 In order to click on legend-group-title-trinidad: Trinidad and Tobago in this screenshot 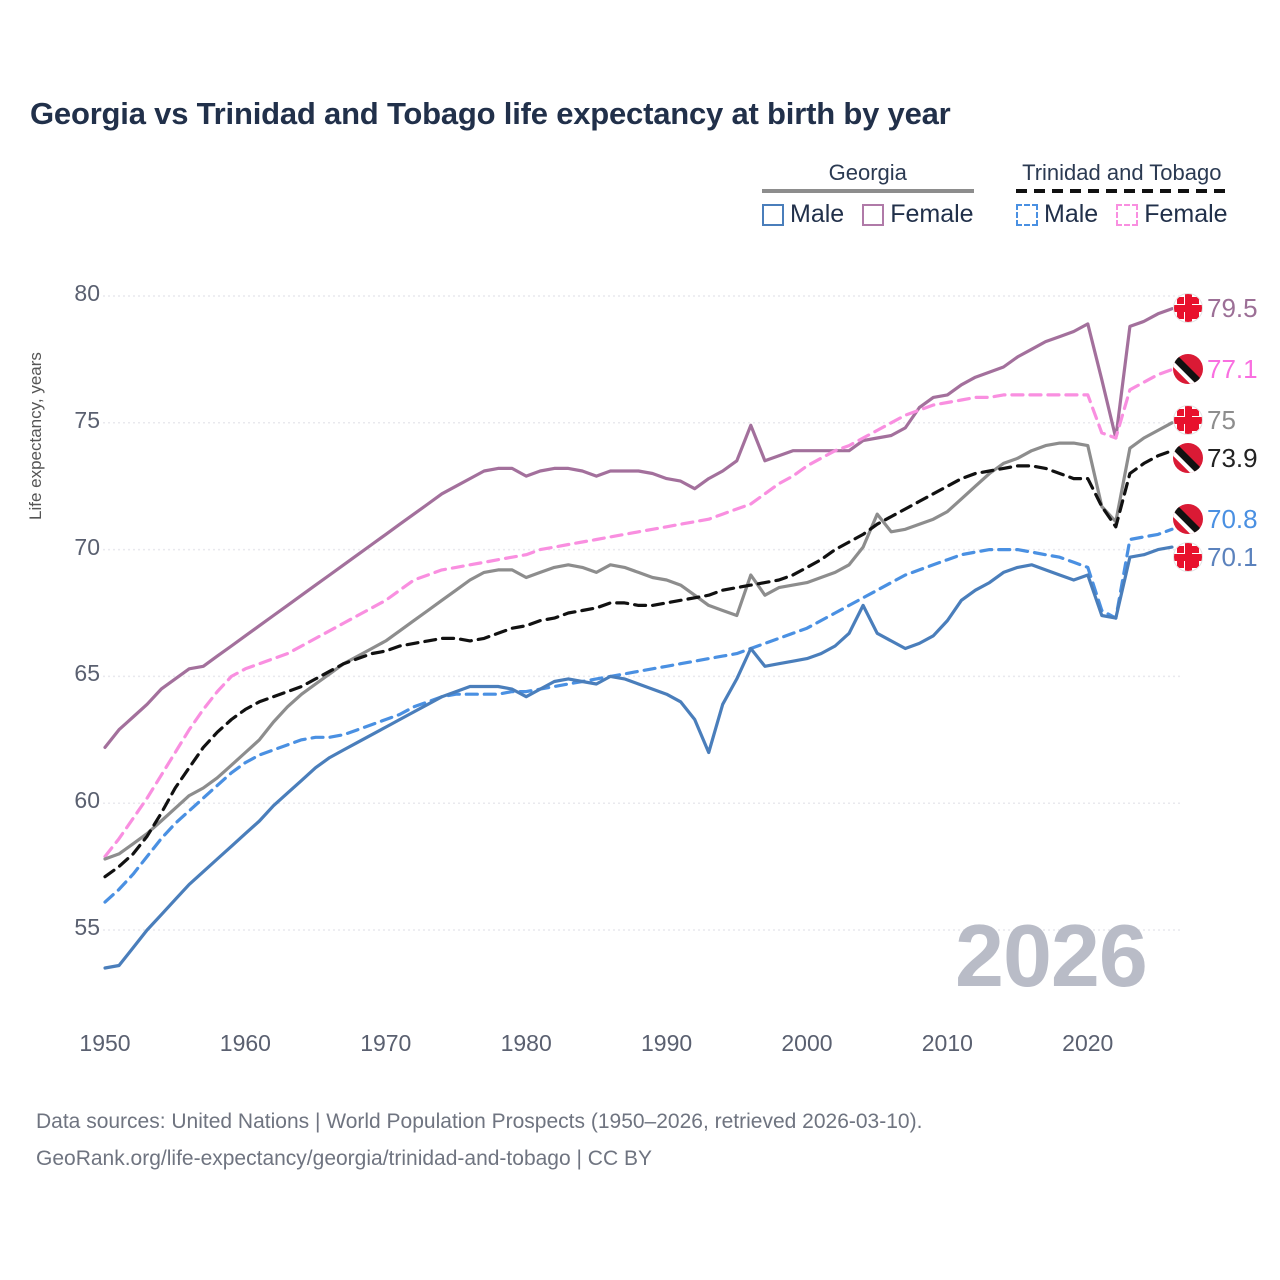, I will do `click(1122, 172)`.